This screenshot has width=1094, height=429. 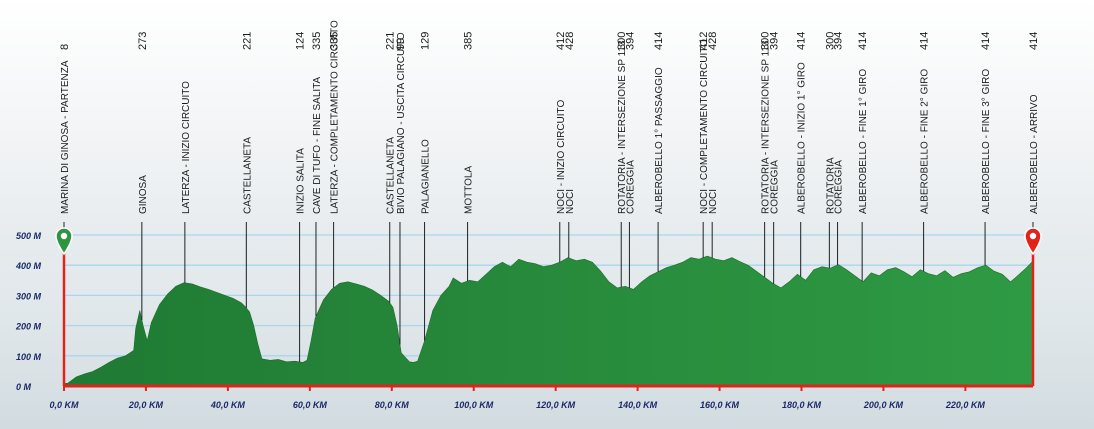 I want to click on start-finish-pins, so click(x=548, y=241).